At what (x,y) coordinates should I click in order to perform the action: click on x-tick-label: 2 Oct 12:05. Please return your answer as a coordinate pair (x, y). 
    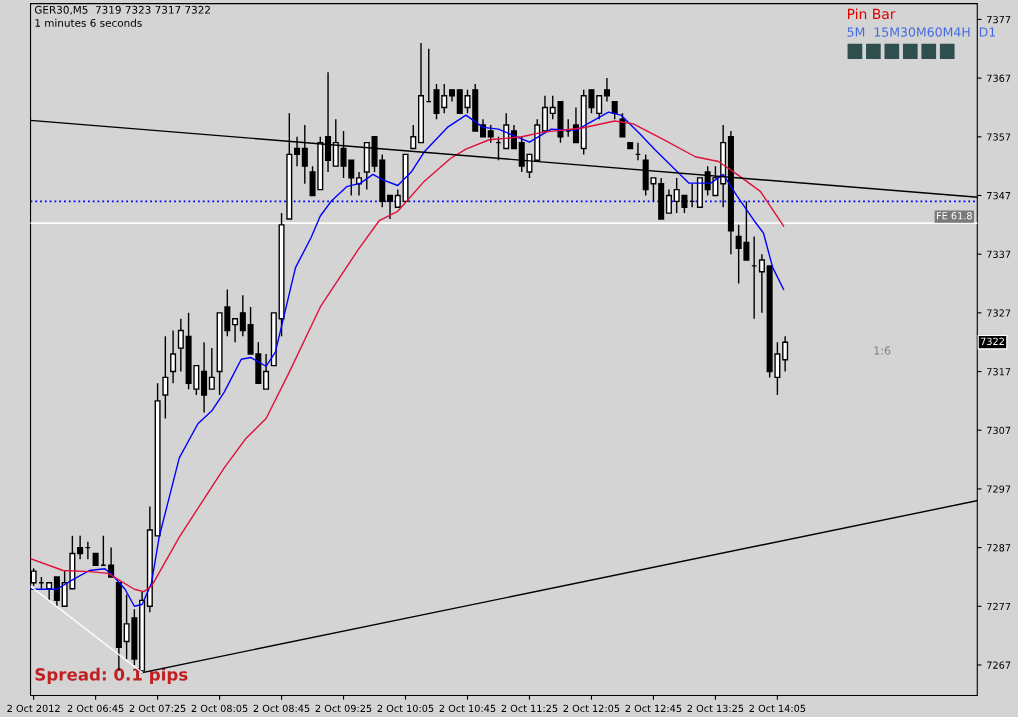
    Looking at the image, I should click on (591, 708).